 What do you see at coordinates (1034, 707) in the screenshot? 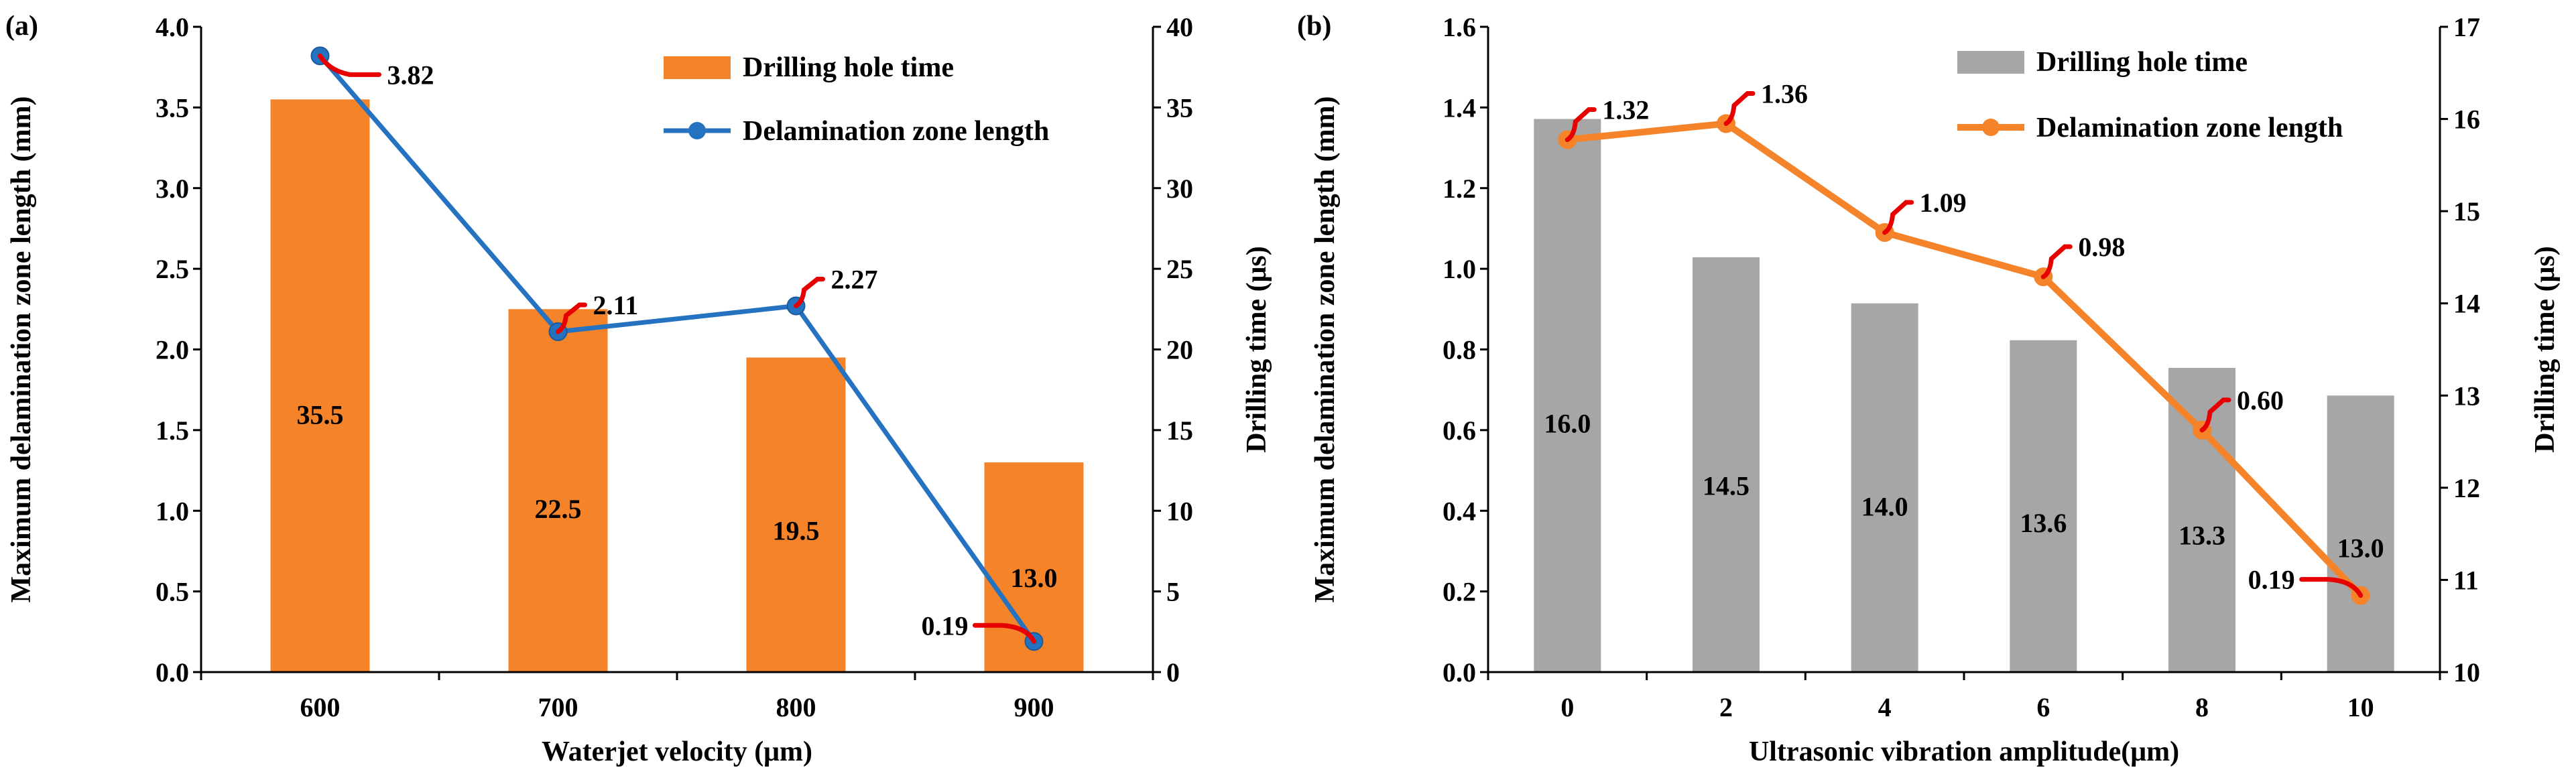
I see `x-tick-label: 900` at bounding box center [1034, 707].